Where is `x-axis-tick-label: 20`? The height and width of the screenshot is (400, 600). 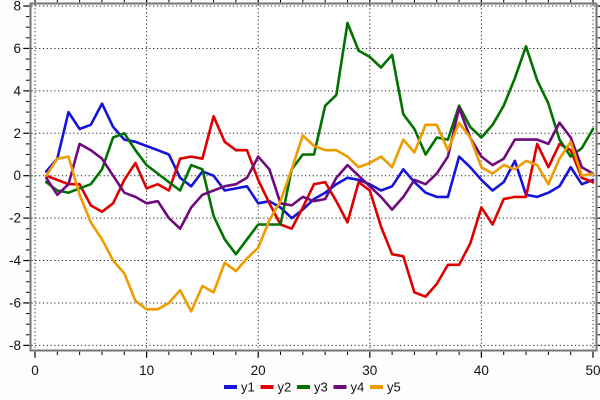
x-axis-tick-label: 20 is located at coordinates (258, 370).